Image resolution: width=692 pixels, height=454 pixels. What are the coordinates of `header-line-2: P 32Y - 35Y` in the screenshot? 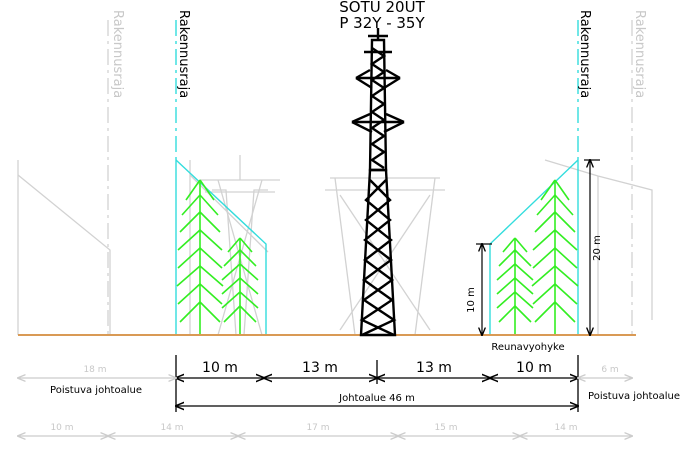 It's located at (382, 23).